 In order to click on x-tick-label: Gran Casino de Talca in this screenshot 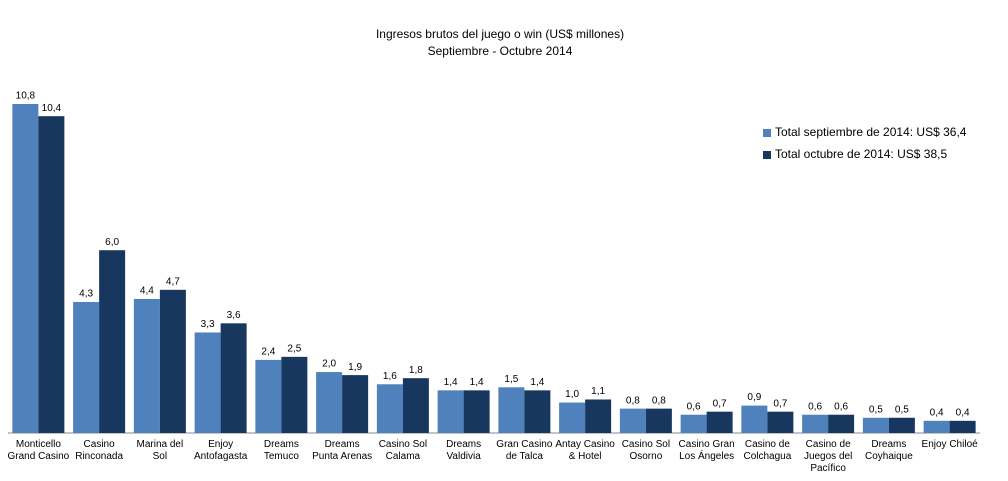, I will do `click(524, 450)`.